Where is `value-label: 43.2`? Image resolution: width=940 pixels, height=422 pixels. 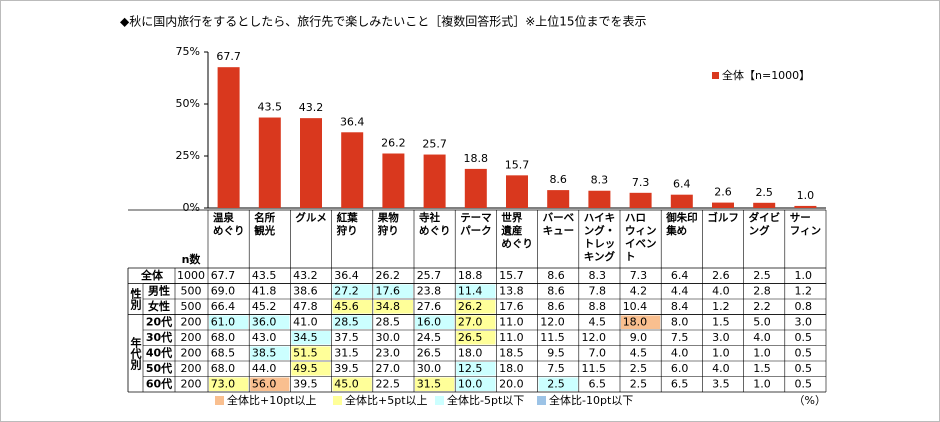
value-label: 43.2 is located at coordinates (311, 107).